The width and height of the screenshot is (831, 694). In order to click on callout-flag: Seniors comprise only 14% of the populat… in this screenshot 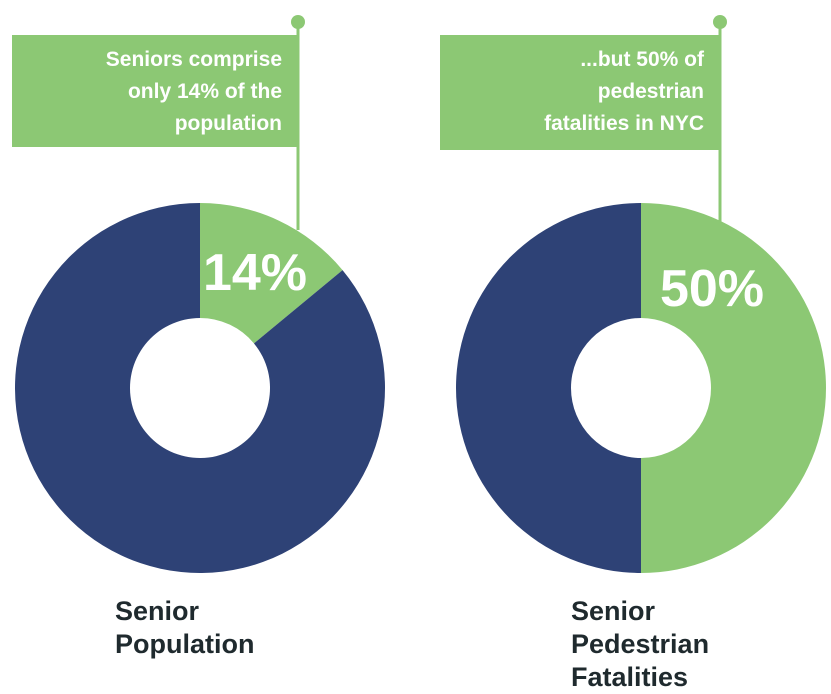, I will do `click(158, 122)`.